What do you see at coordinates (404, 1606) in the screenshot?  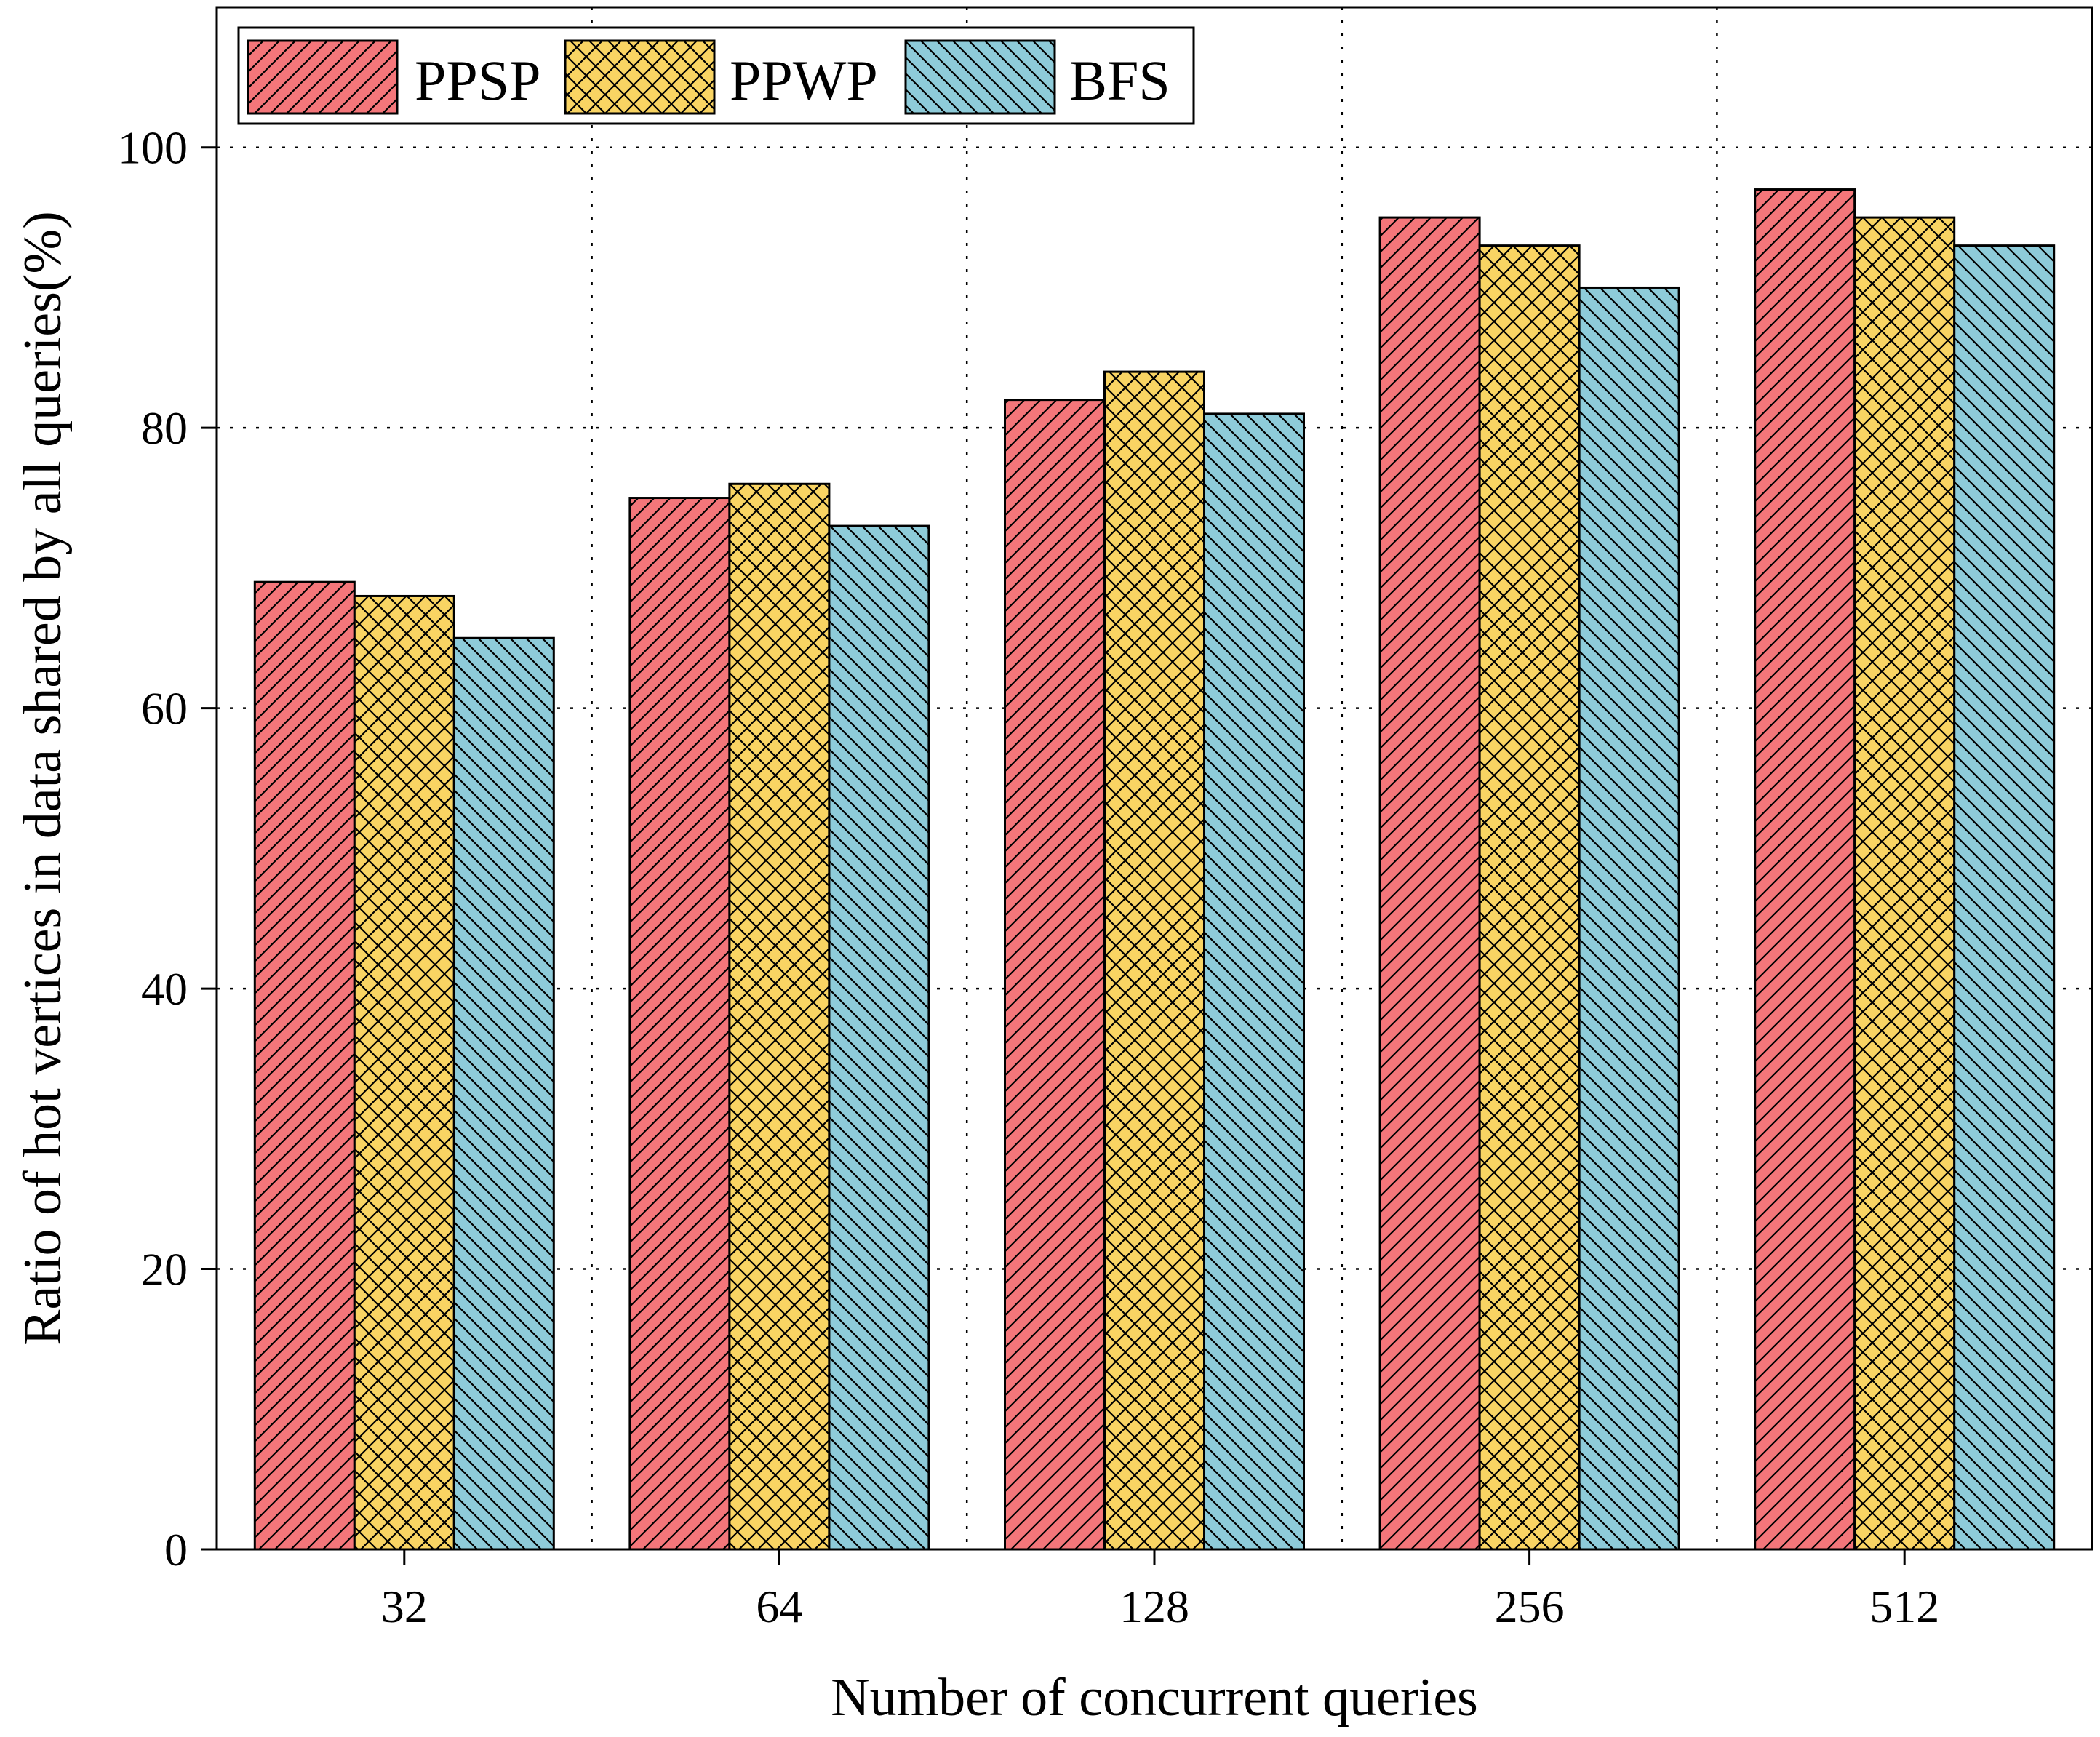 I see `x-tick-label: 32` at bounding box center [404, 1606].